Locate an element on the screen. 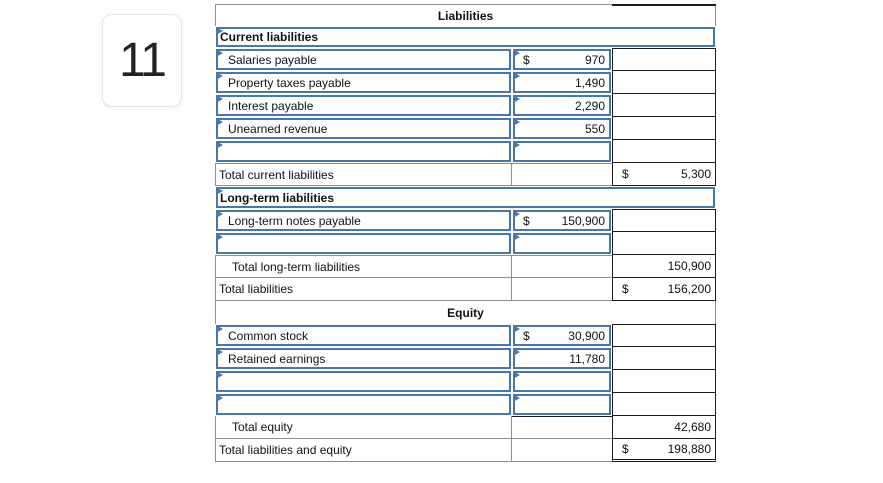  table-row: Common stock $30,900 is located at coordinates (465, 335).